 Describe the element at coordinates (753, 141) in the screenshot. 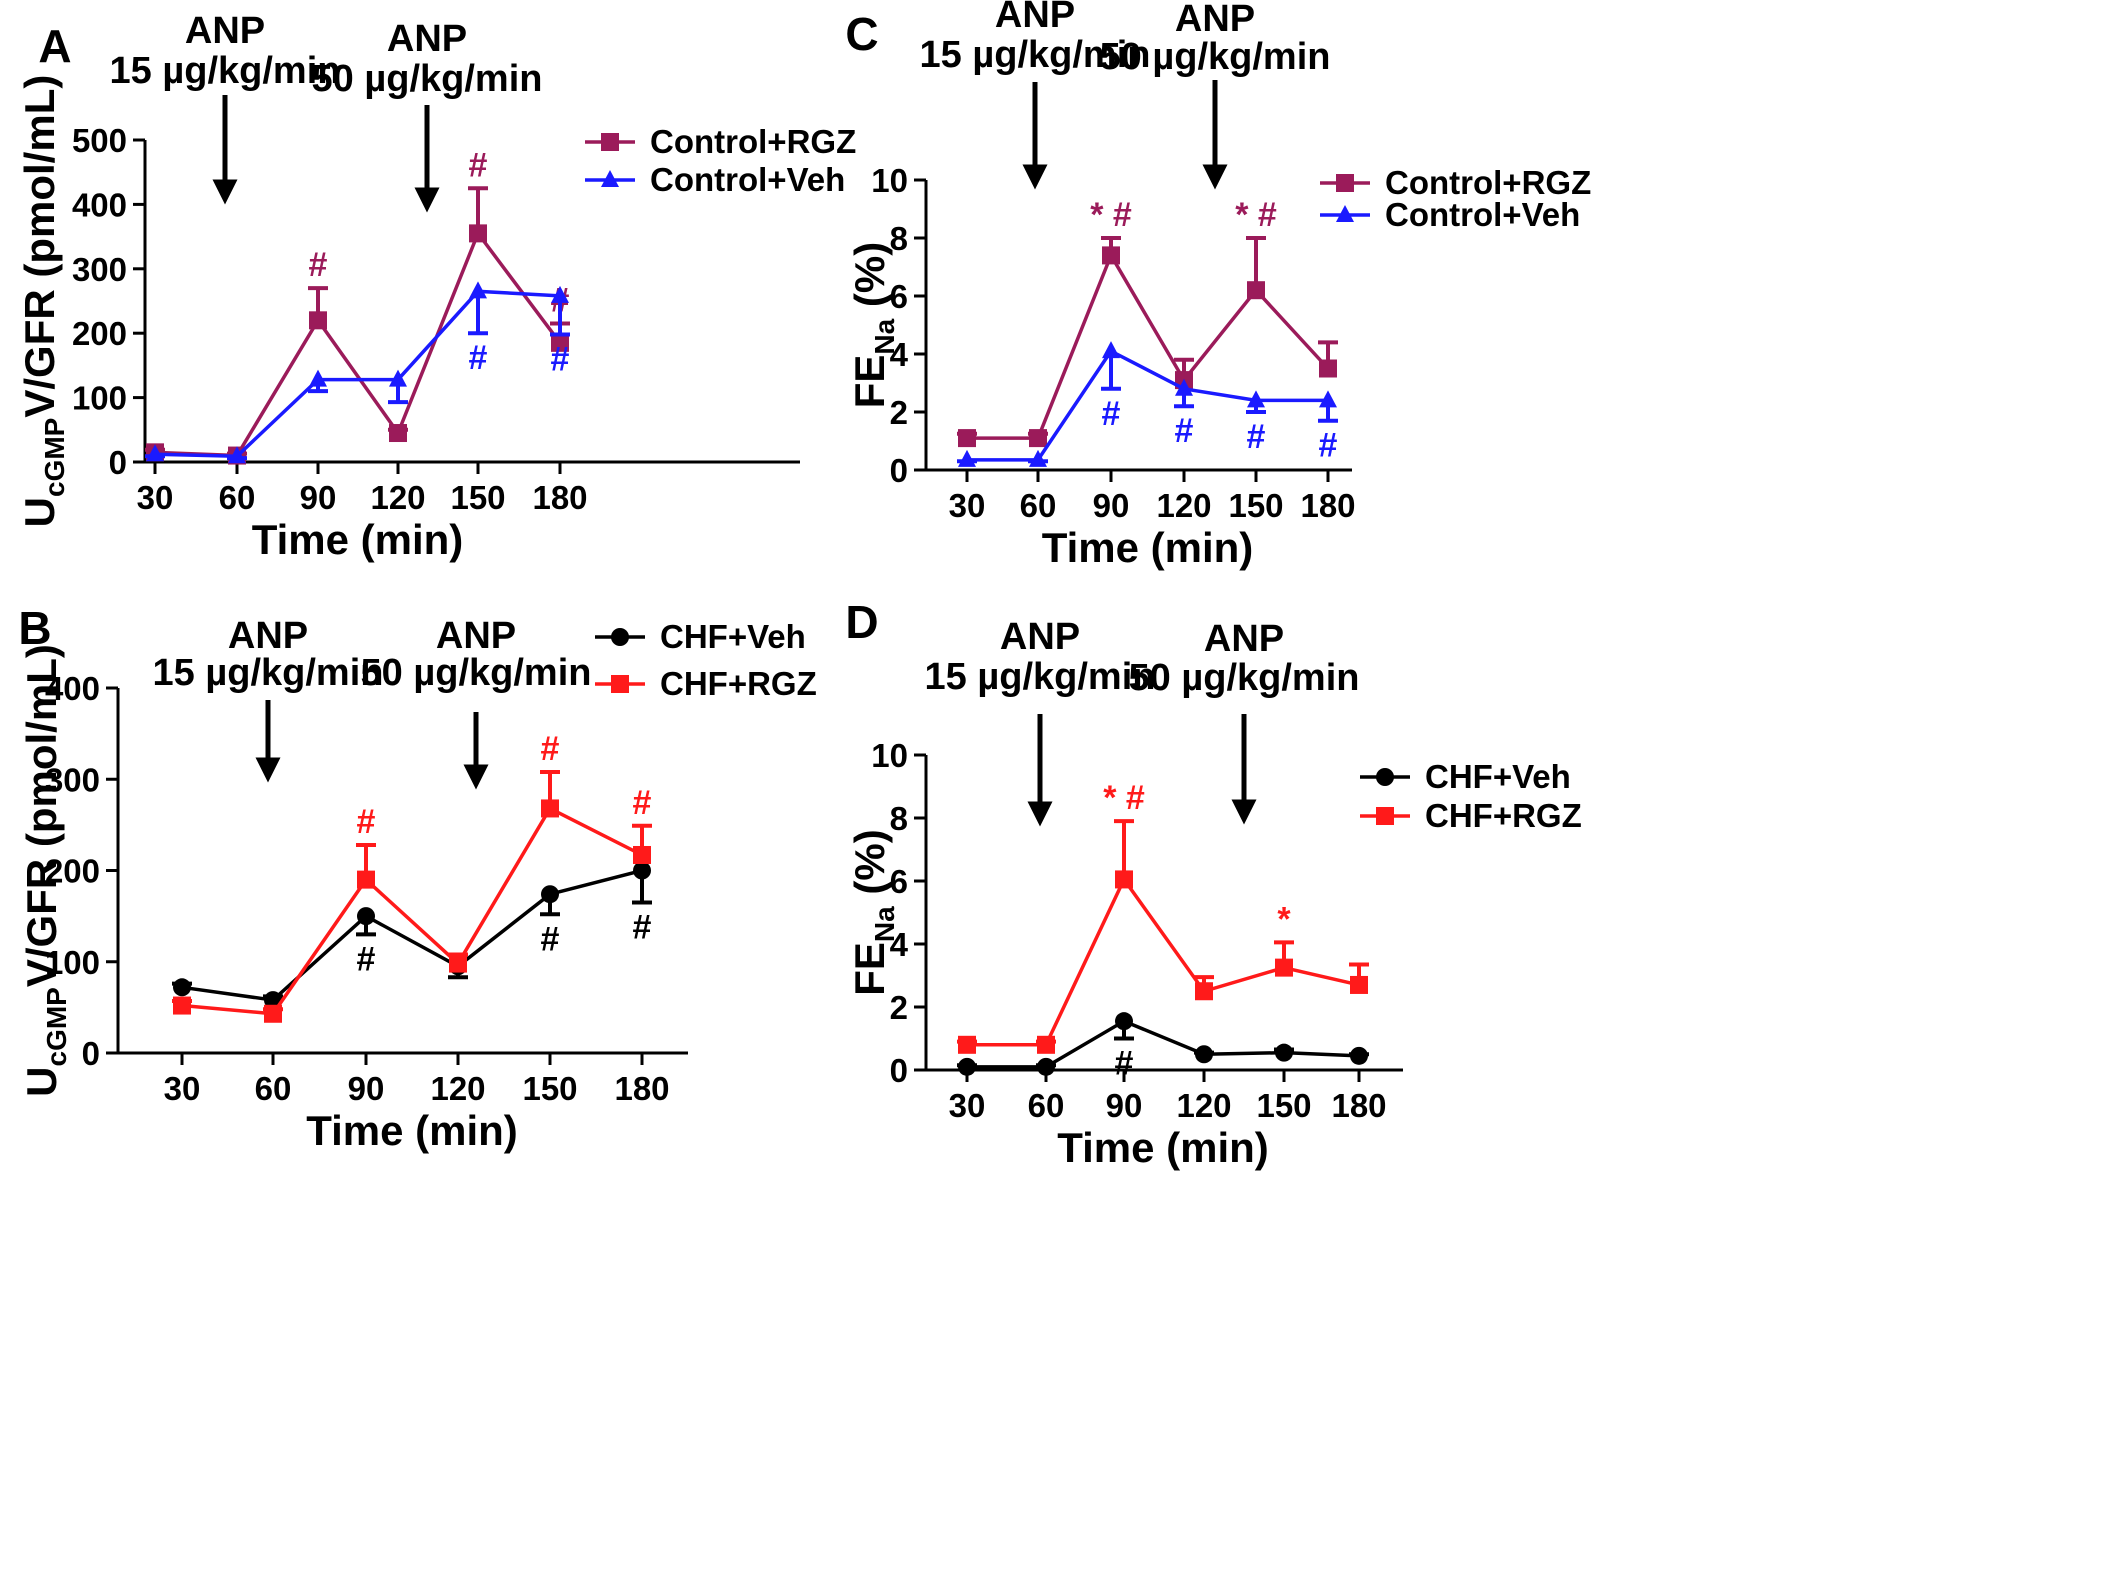

I see `legend-label: Control+RGZ` at that location.